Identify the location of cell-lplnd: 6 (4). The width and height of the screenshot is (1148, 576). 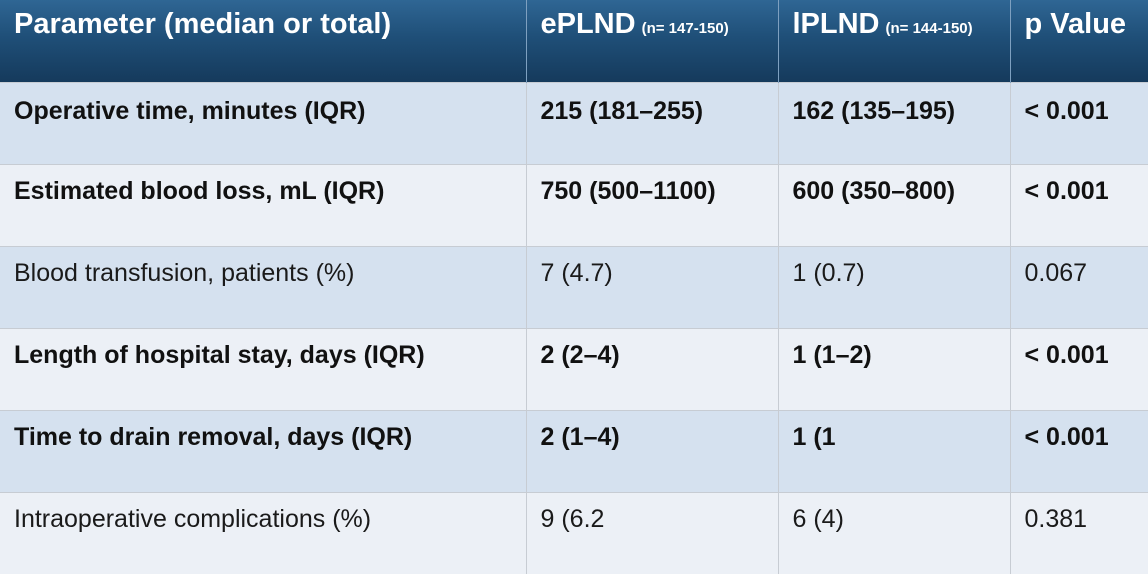
(894, 532).